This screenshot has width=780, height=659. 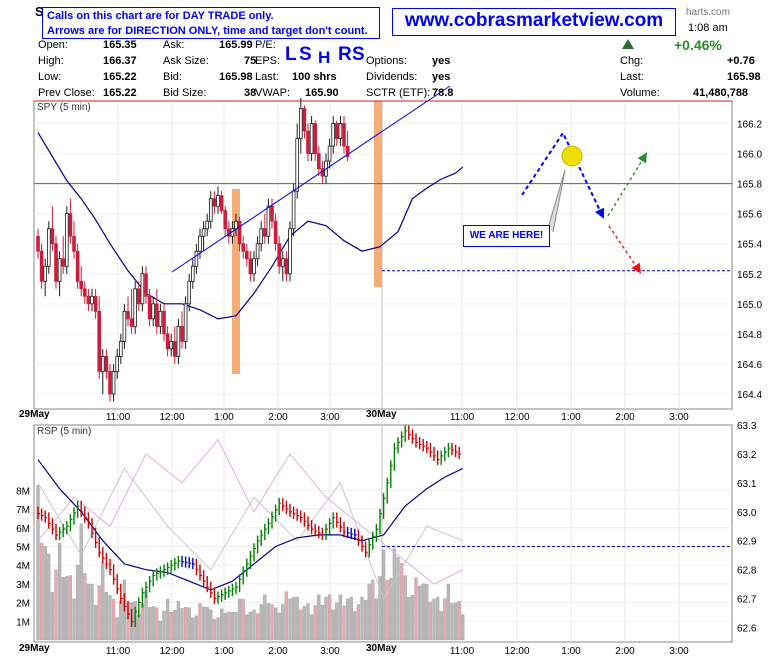 What do you see at coordinates (747, 455) in the screenshot?
I see `rsp-y-tick: 63.2` at bounding box center [747, 455].